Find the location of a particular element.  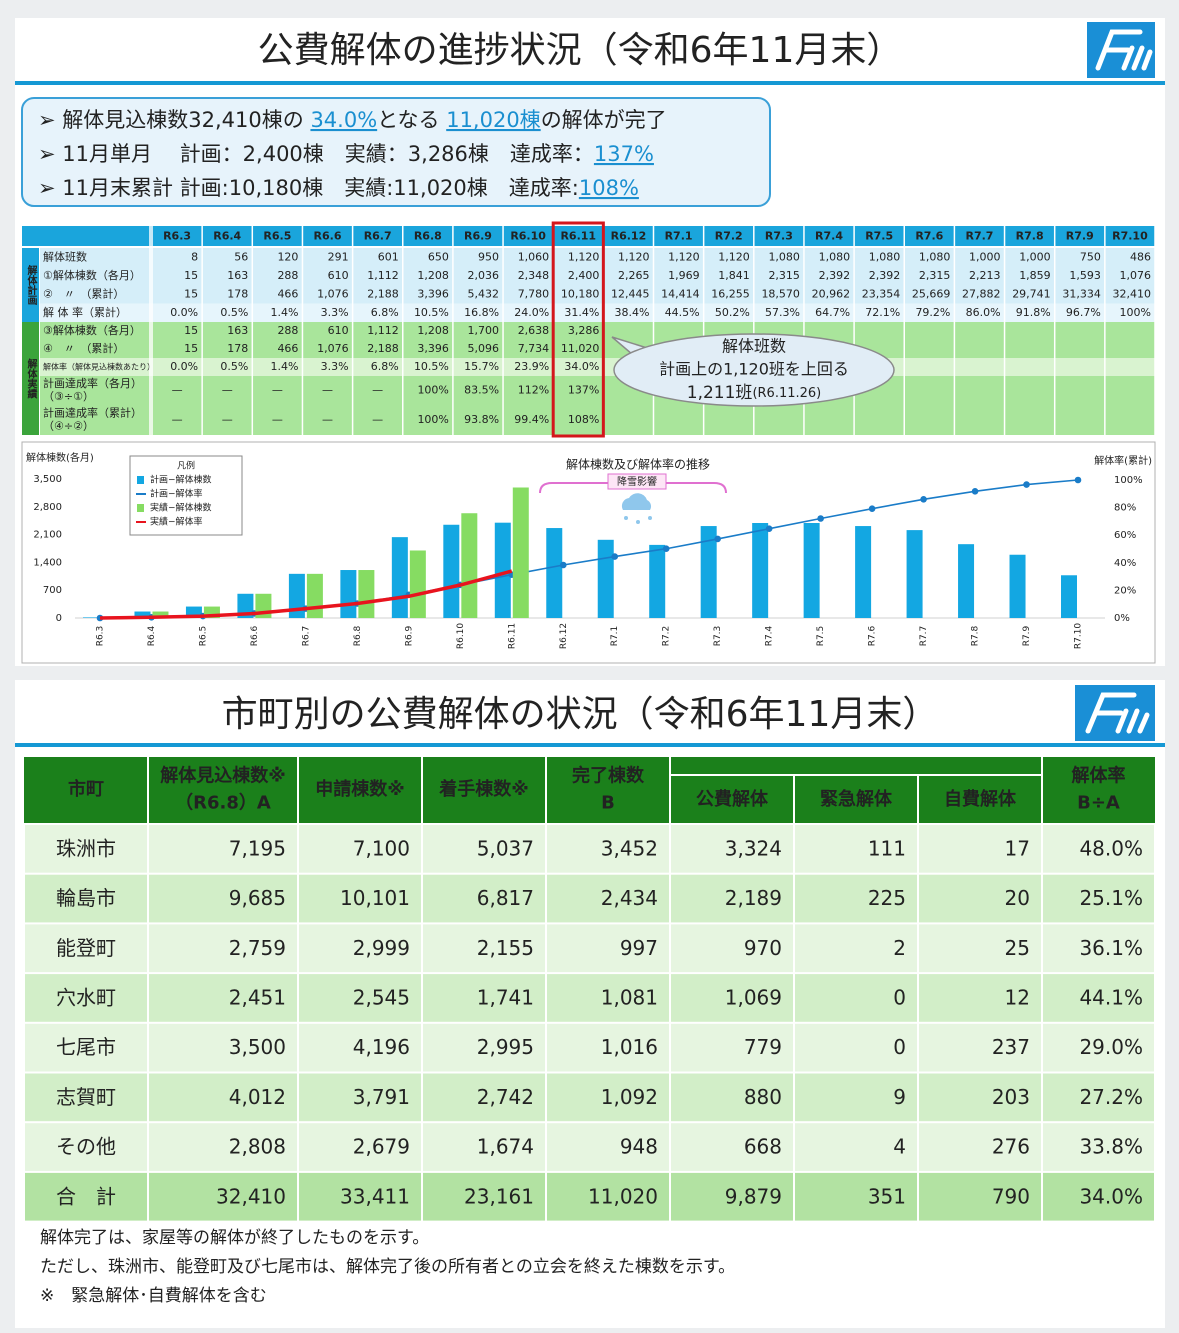

table-cell: 1,081 is located at coordinates (629, 997).